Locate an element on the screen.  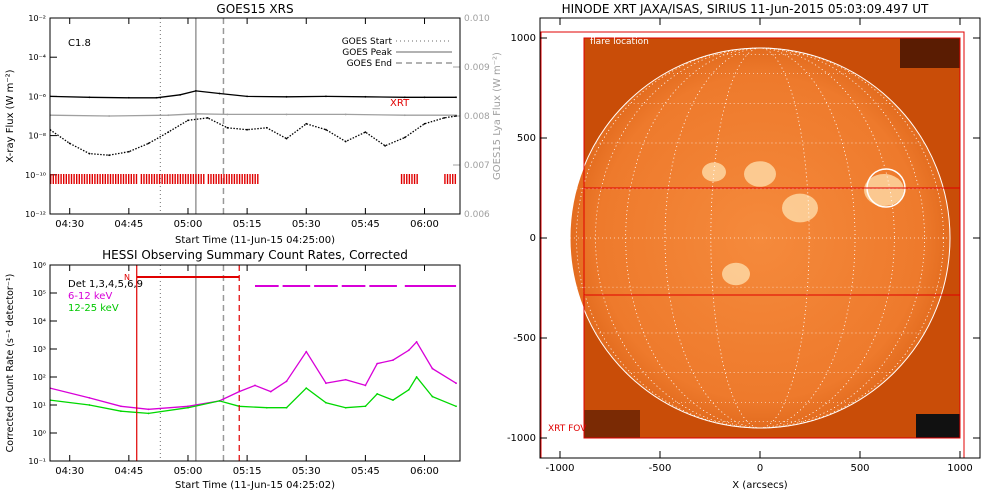
hessi-xtick-label: 06:00 is located at coordinates (424, 471).